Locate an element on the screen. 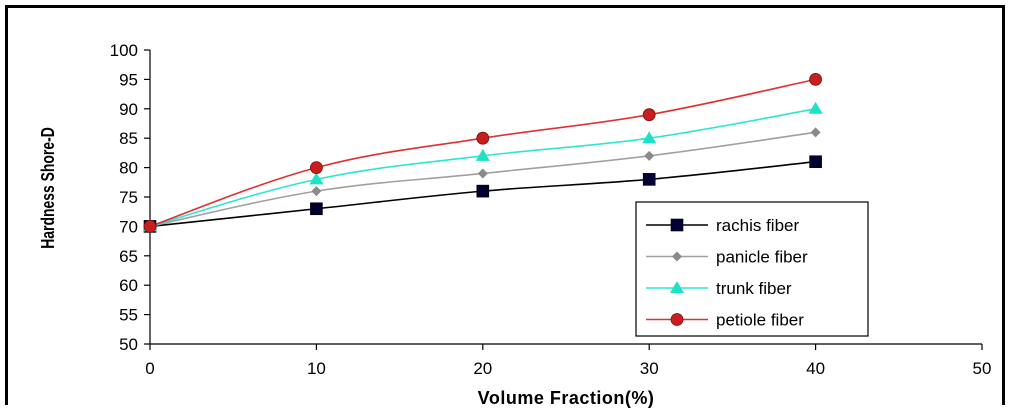 This screenshot has height=408, width=1013. y-tick-label: 85 is located at coordinates (128, 138).